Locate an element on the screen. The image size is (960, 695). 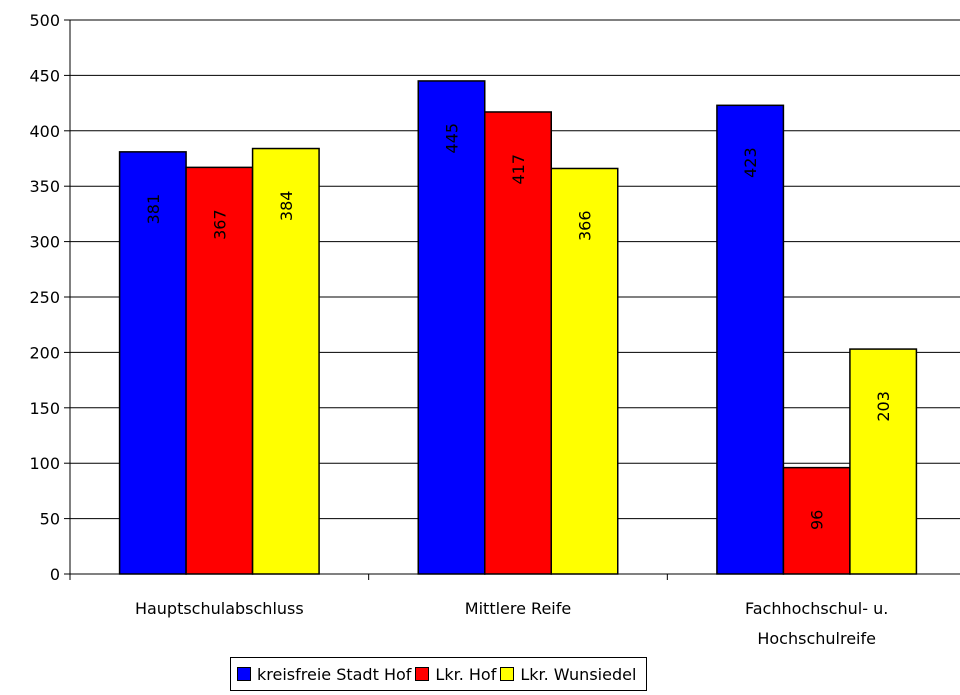
y-tick-label: 350 is located at coordinates (44, 186).